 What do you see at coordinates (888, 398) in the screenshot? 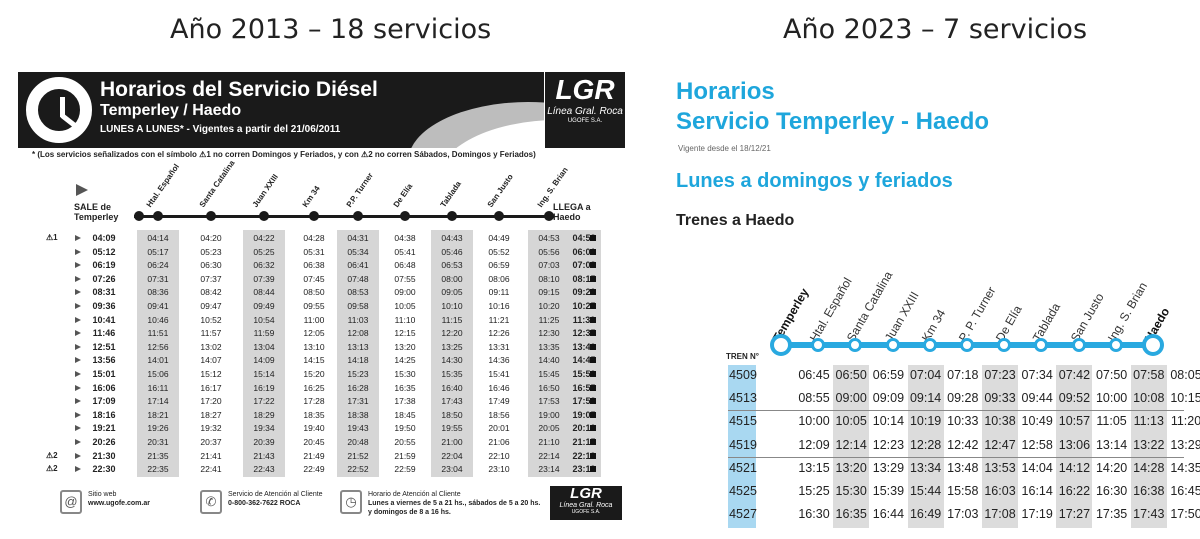
I see `stop-time: 09:09` at bounding box center [888, 398].